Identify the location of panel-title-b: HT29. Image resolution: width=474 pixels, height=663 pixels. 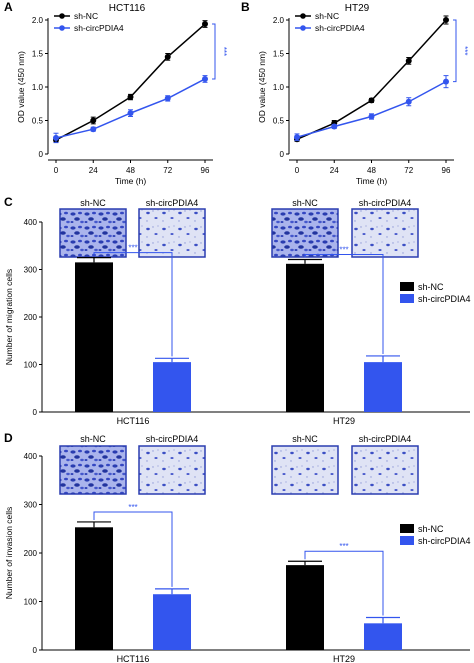
(357, 8).